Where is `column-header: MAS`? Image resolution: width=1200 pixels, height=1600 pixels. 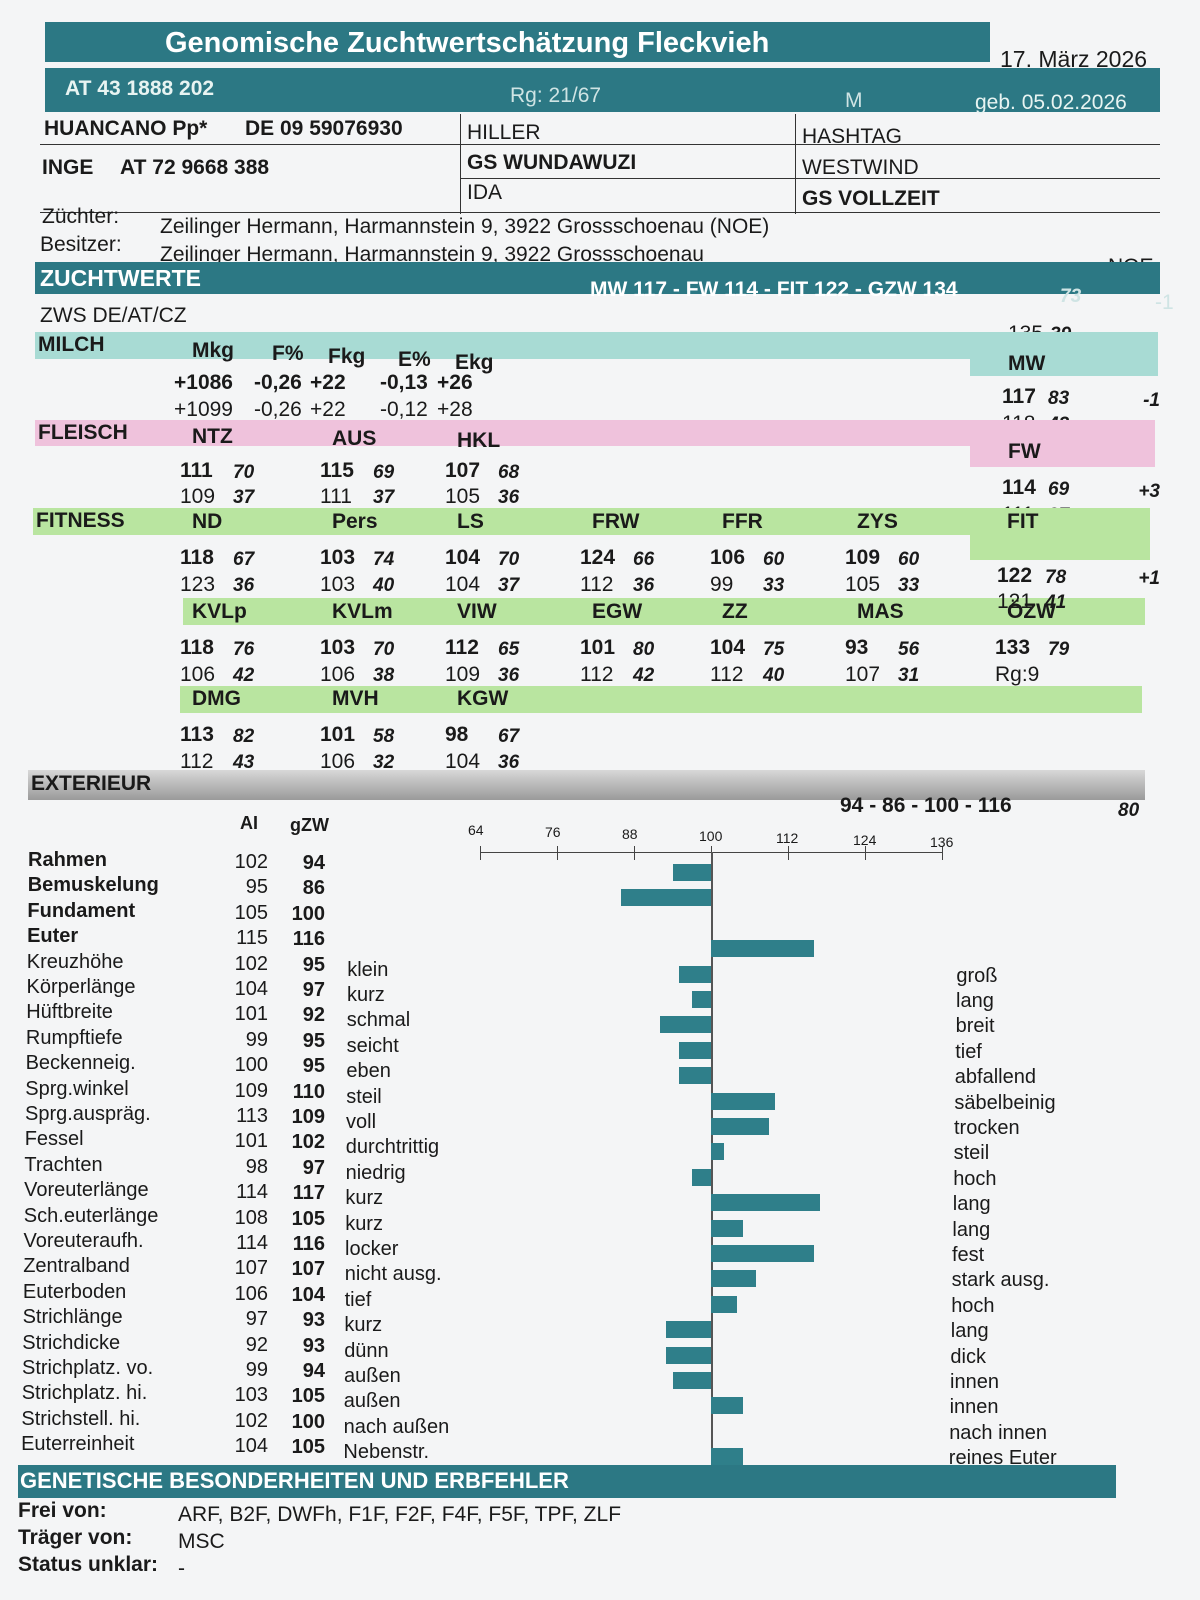
column-header: MAS is located at coordinates (880, 611).